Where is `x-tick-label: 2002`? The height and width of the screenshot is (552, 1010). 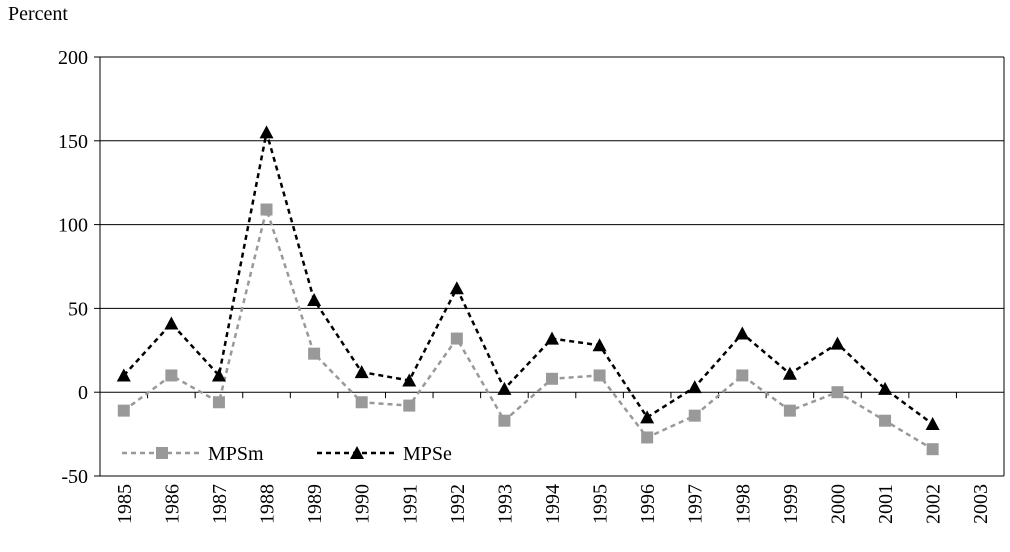 x-tick-label: 2002 is located at coordinates (934, 504).